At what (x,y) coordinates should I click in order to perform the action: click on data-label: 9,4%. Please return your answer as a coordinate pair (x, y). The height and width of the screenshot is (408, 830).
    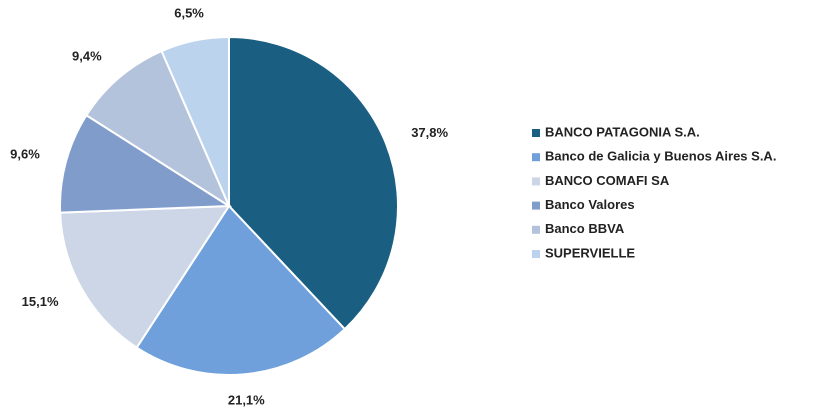
    Looking at the image, I should click on (87, 55).